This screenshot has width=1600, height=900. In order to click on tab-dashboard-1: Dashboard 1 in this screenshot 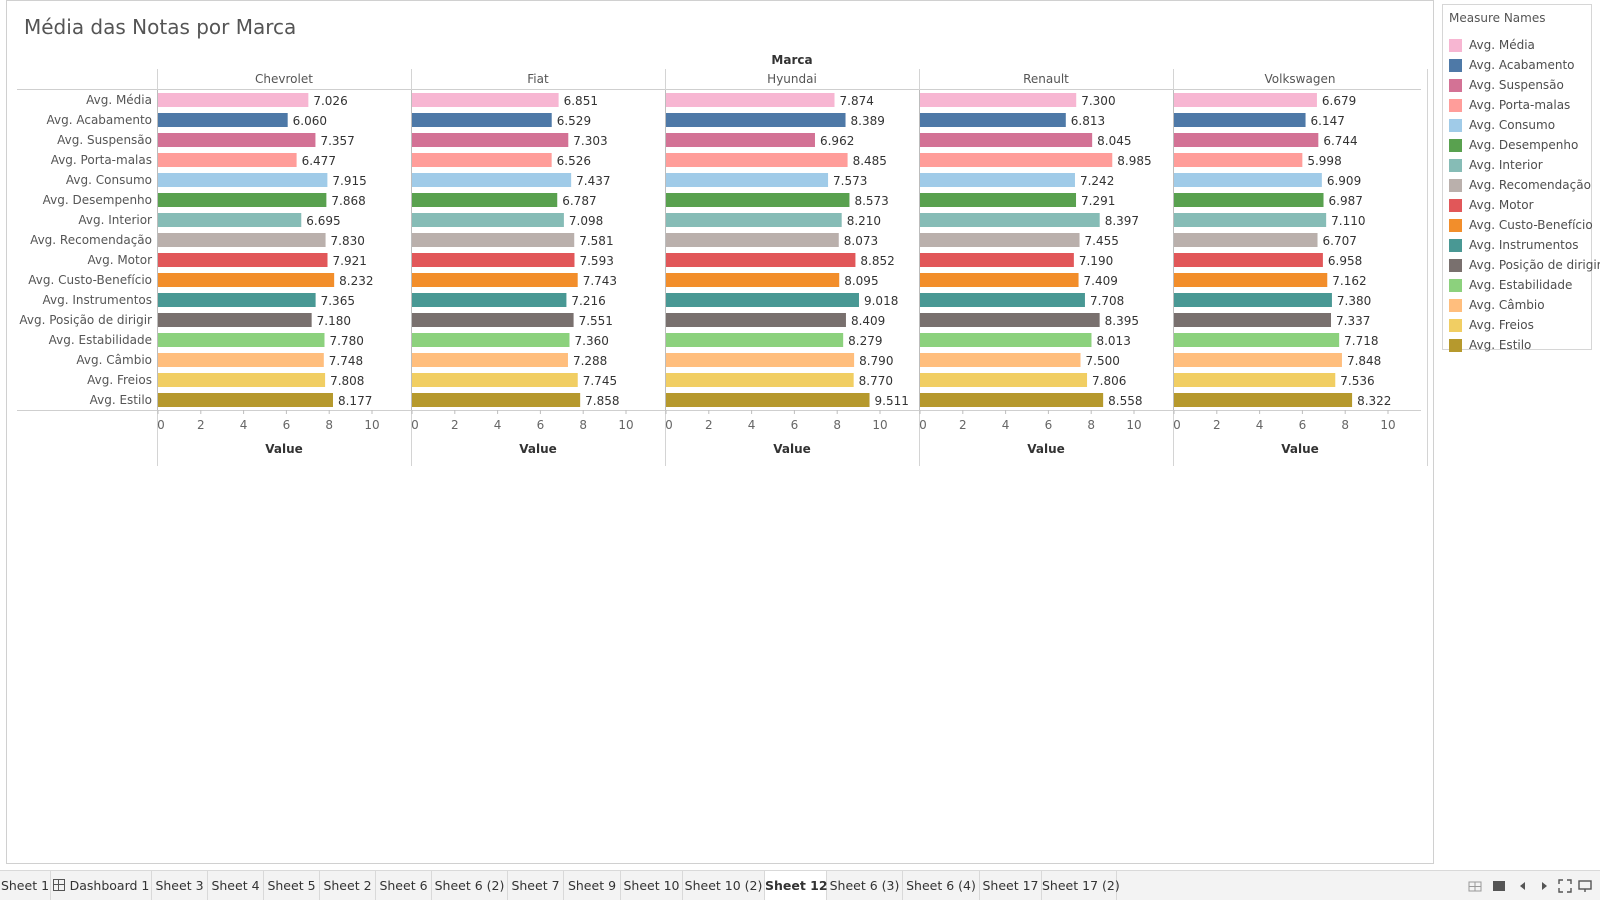, I will do `click(101, 885)`.